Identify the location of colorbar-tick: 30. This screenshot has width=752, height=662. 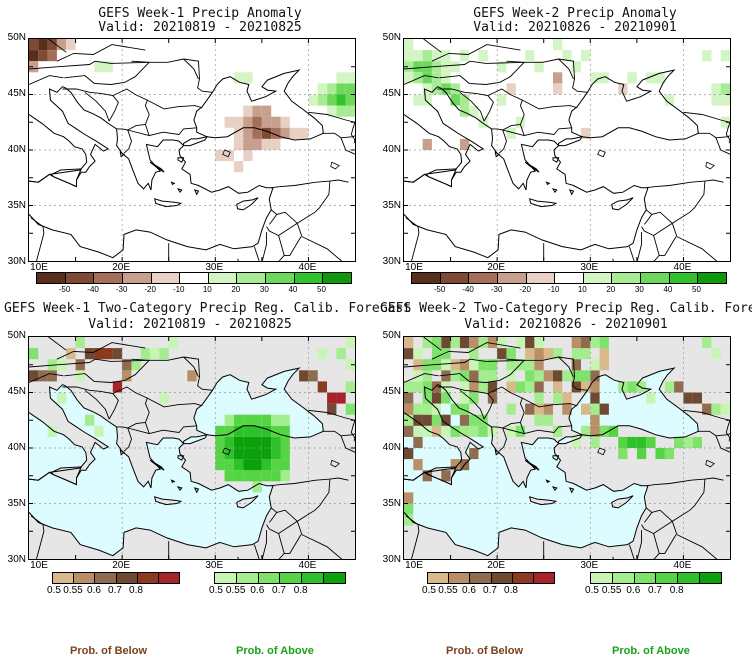
(639, 289).